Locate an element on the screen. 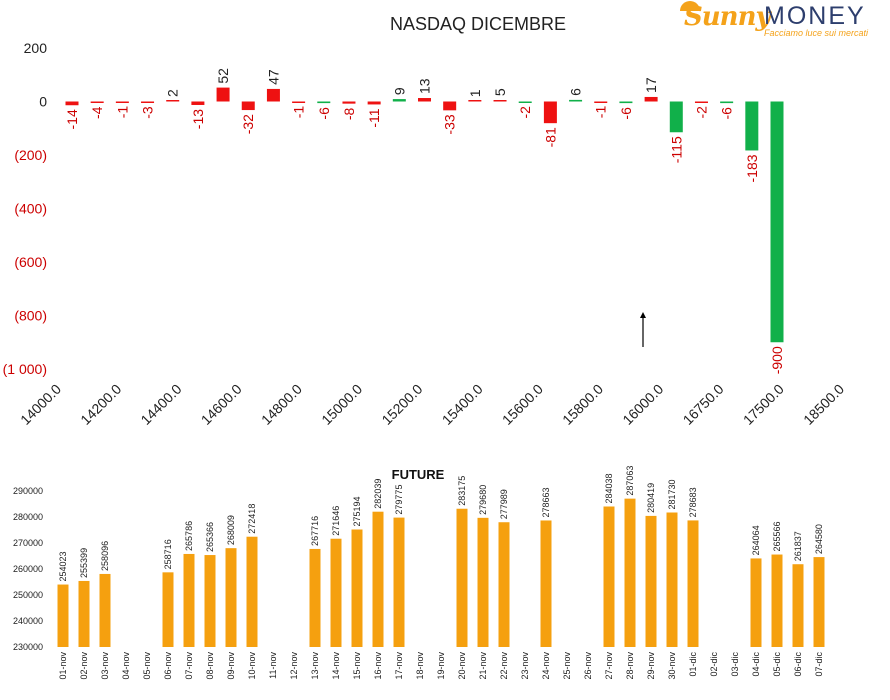  future-x-tick-label: 16-nov is located at coordinates (378, 666).